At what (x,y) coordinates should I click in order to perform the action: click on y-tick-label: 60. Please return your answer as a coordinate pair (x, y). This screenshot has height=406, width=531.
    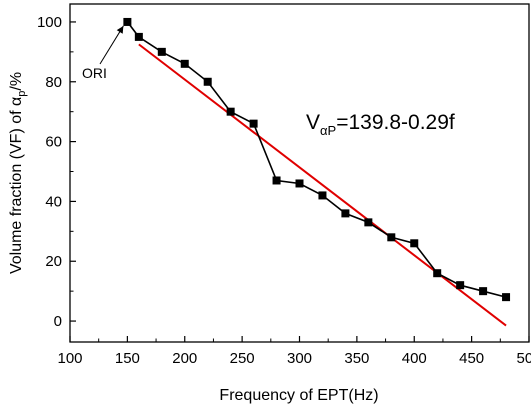
    Looking at the image, I should click on (53, 142).